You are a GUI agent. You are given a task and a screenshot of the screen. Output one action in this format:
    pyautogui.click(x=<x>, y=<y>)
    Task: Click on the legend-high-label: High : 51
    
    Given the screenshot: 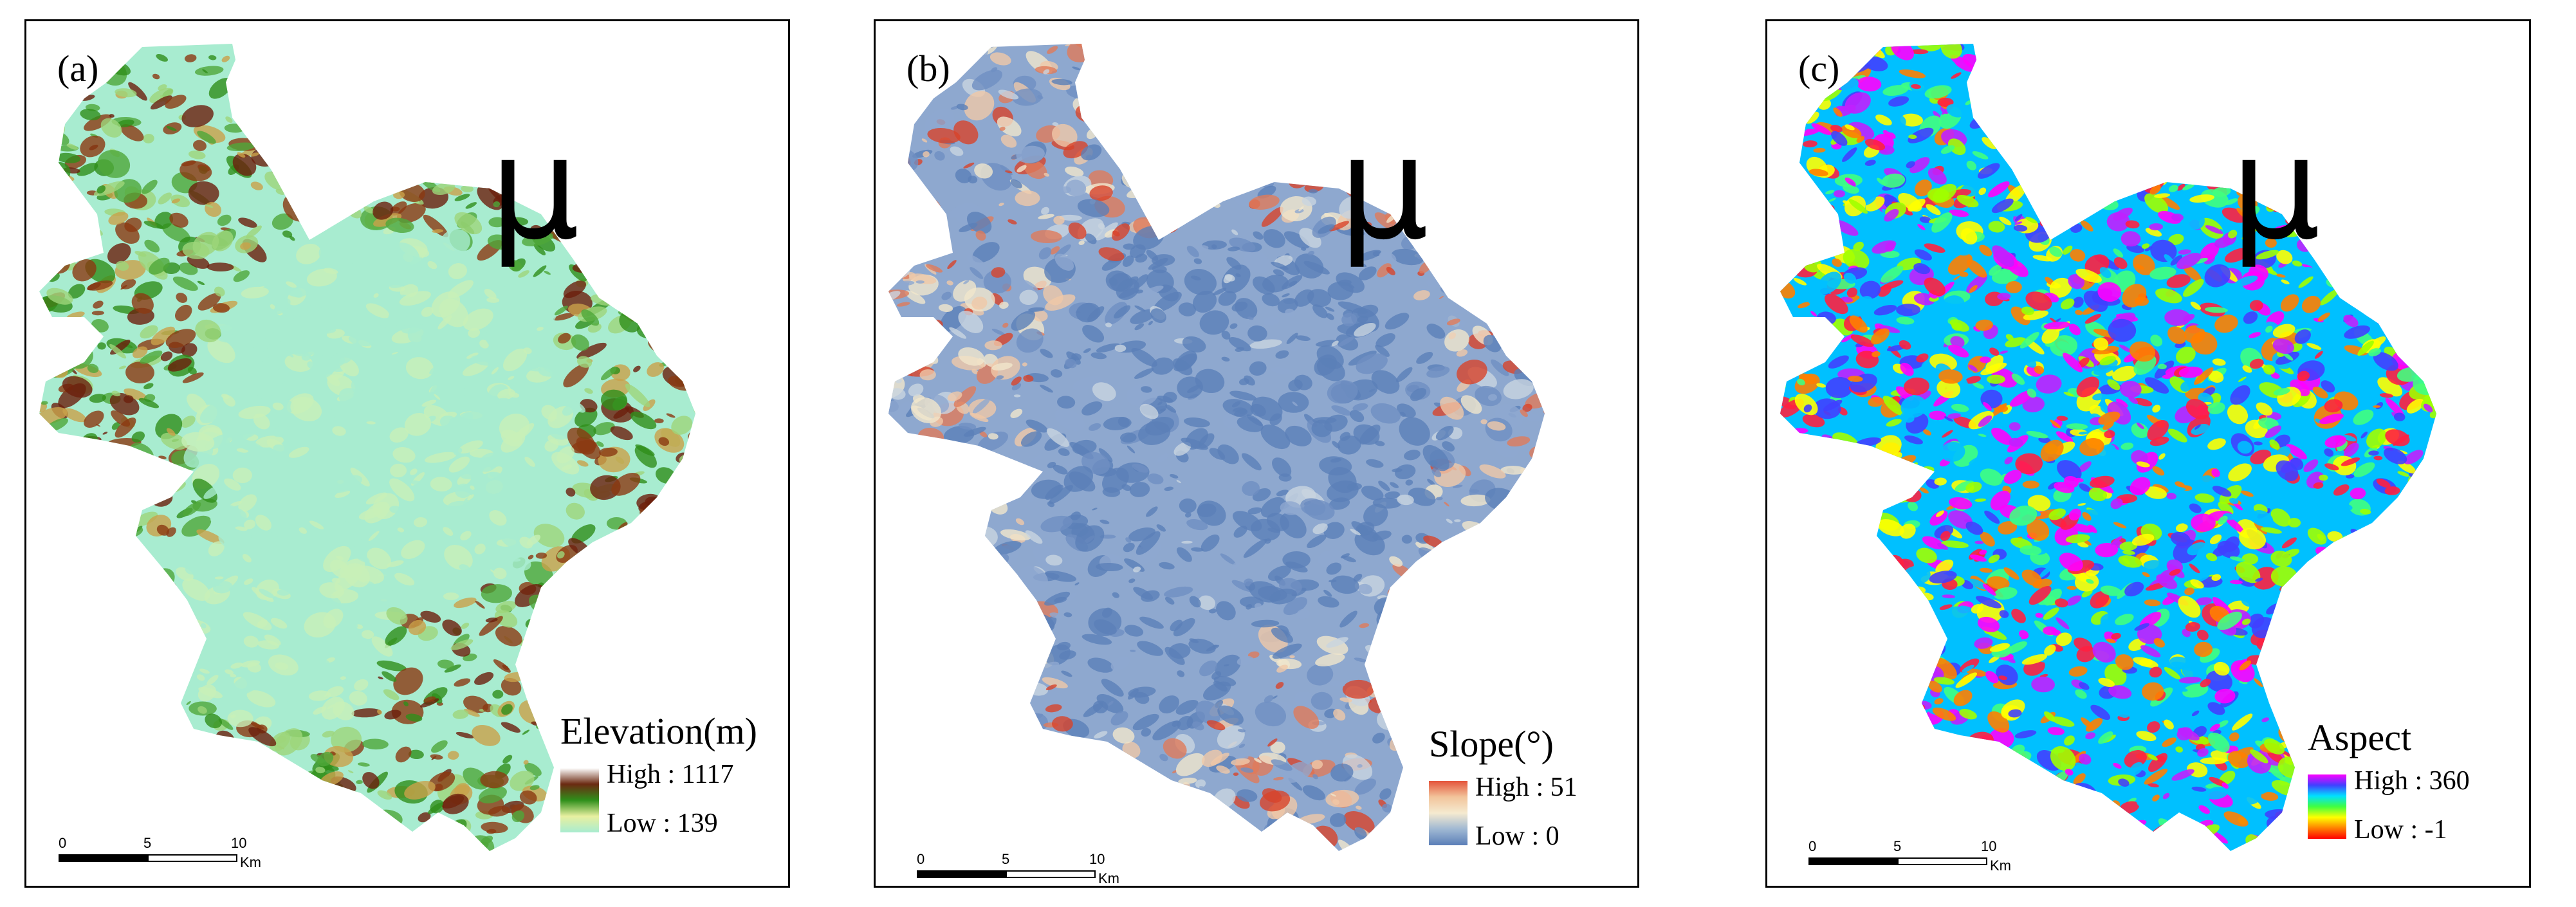 What is the action you would take?
    pyautogui.click(x=1526, y=788)
    